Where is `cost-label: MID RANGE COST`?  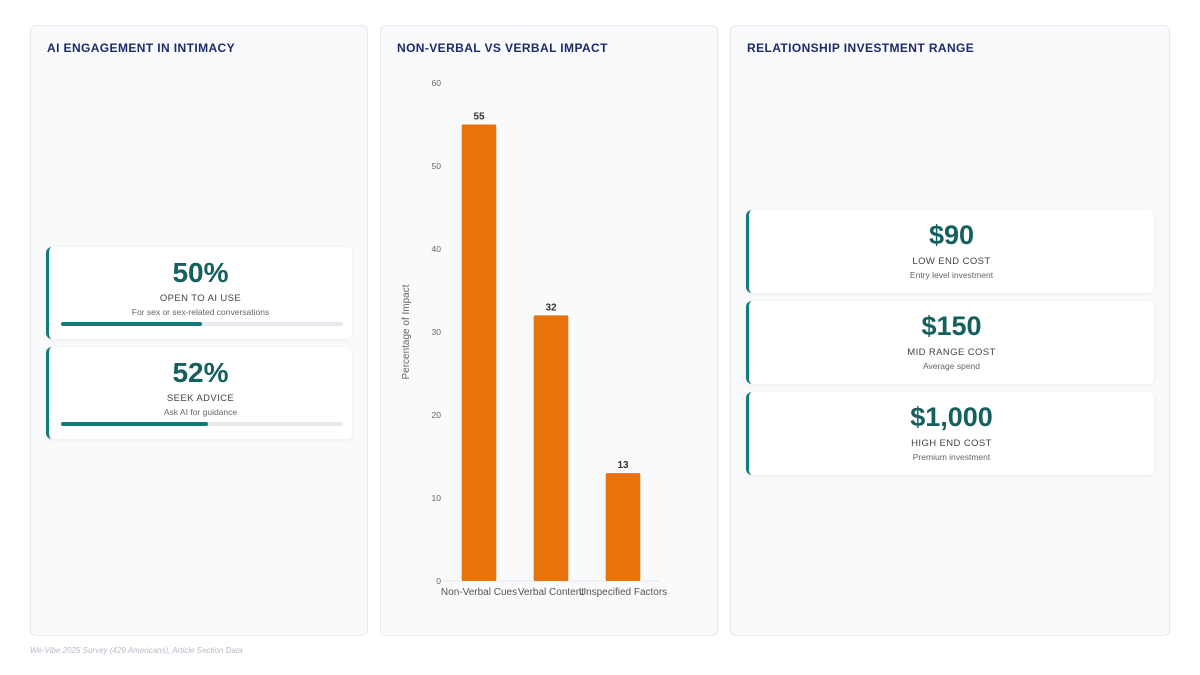
cost-label: MID RANGE COST is located at coordinates (951, 352).